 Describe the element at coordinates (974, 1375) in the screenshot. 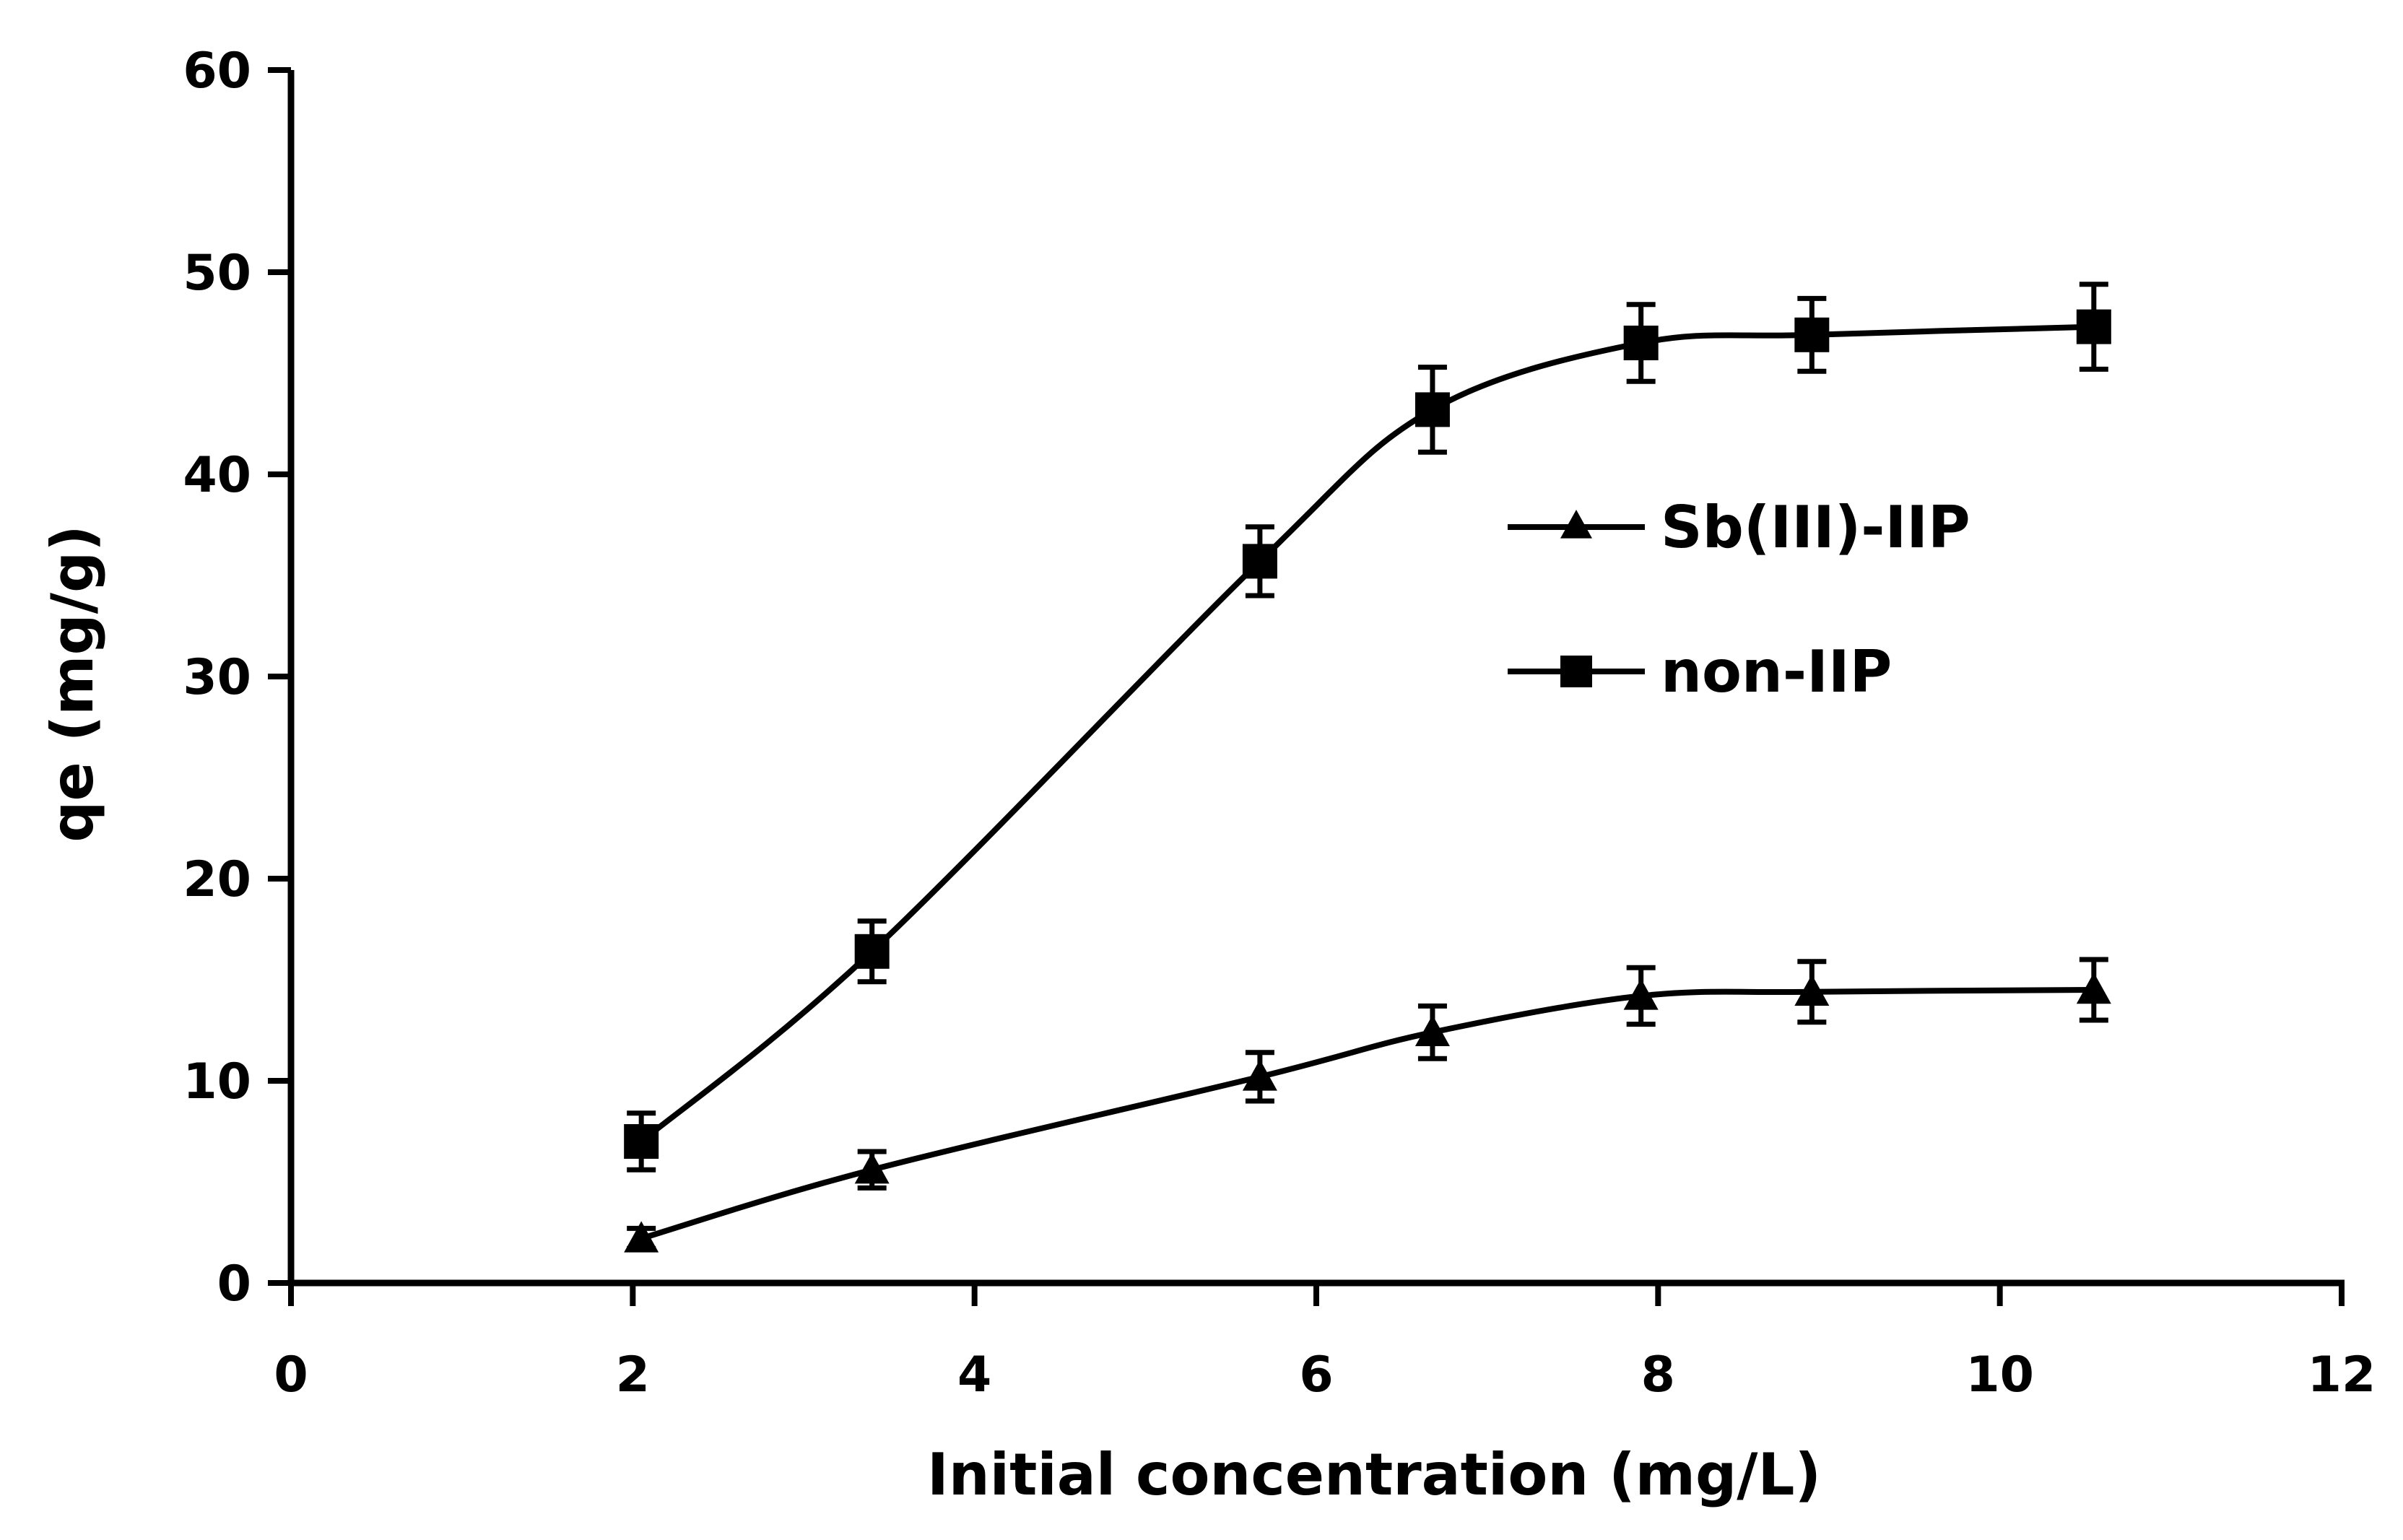

I see `x-tick-label: 4` at that location.